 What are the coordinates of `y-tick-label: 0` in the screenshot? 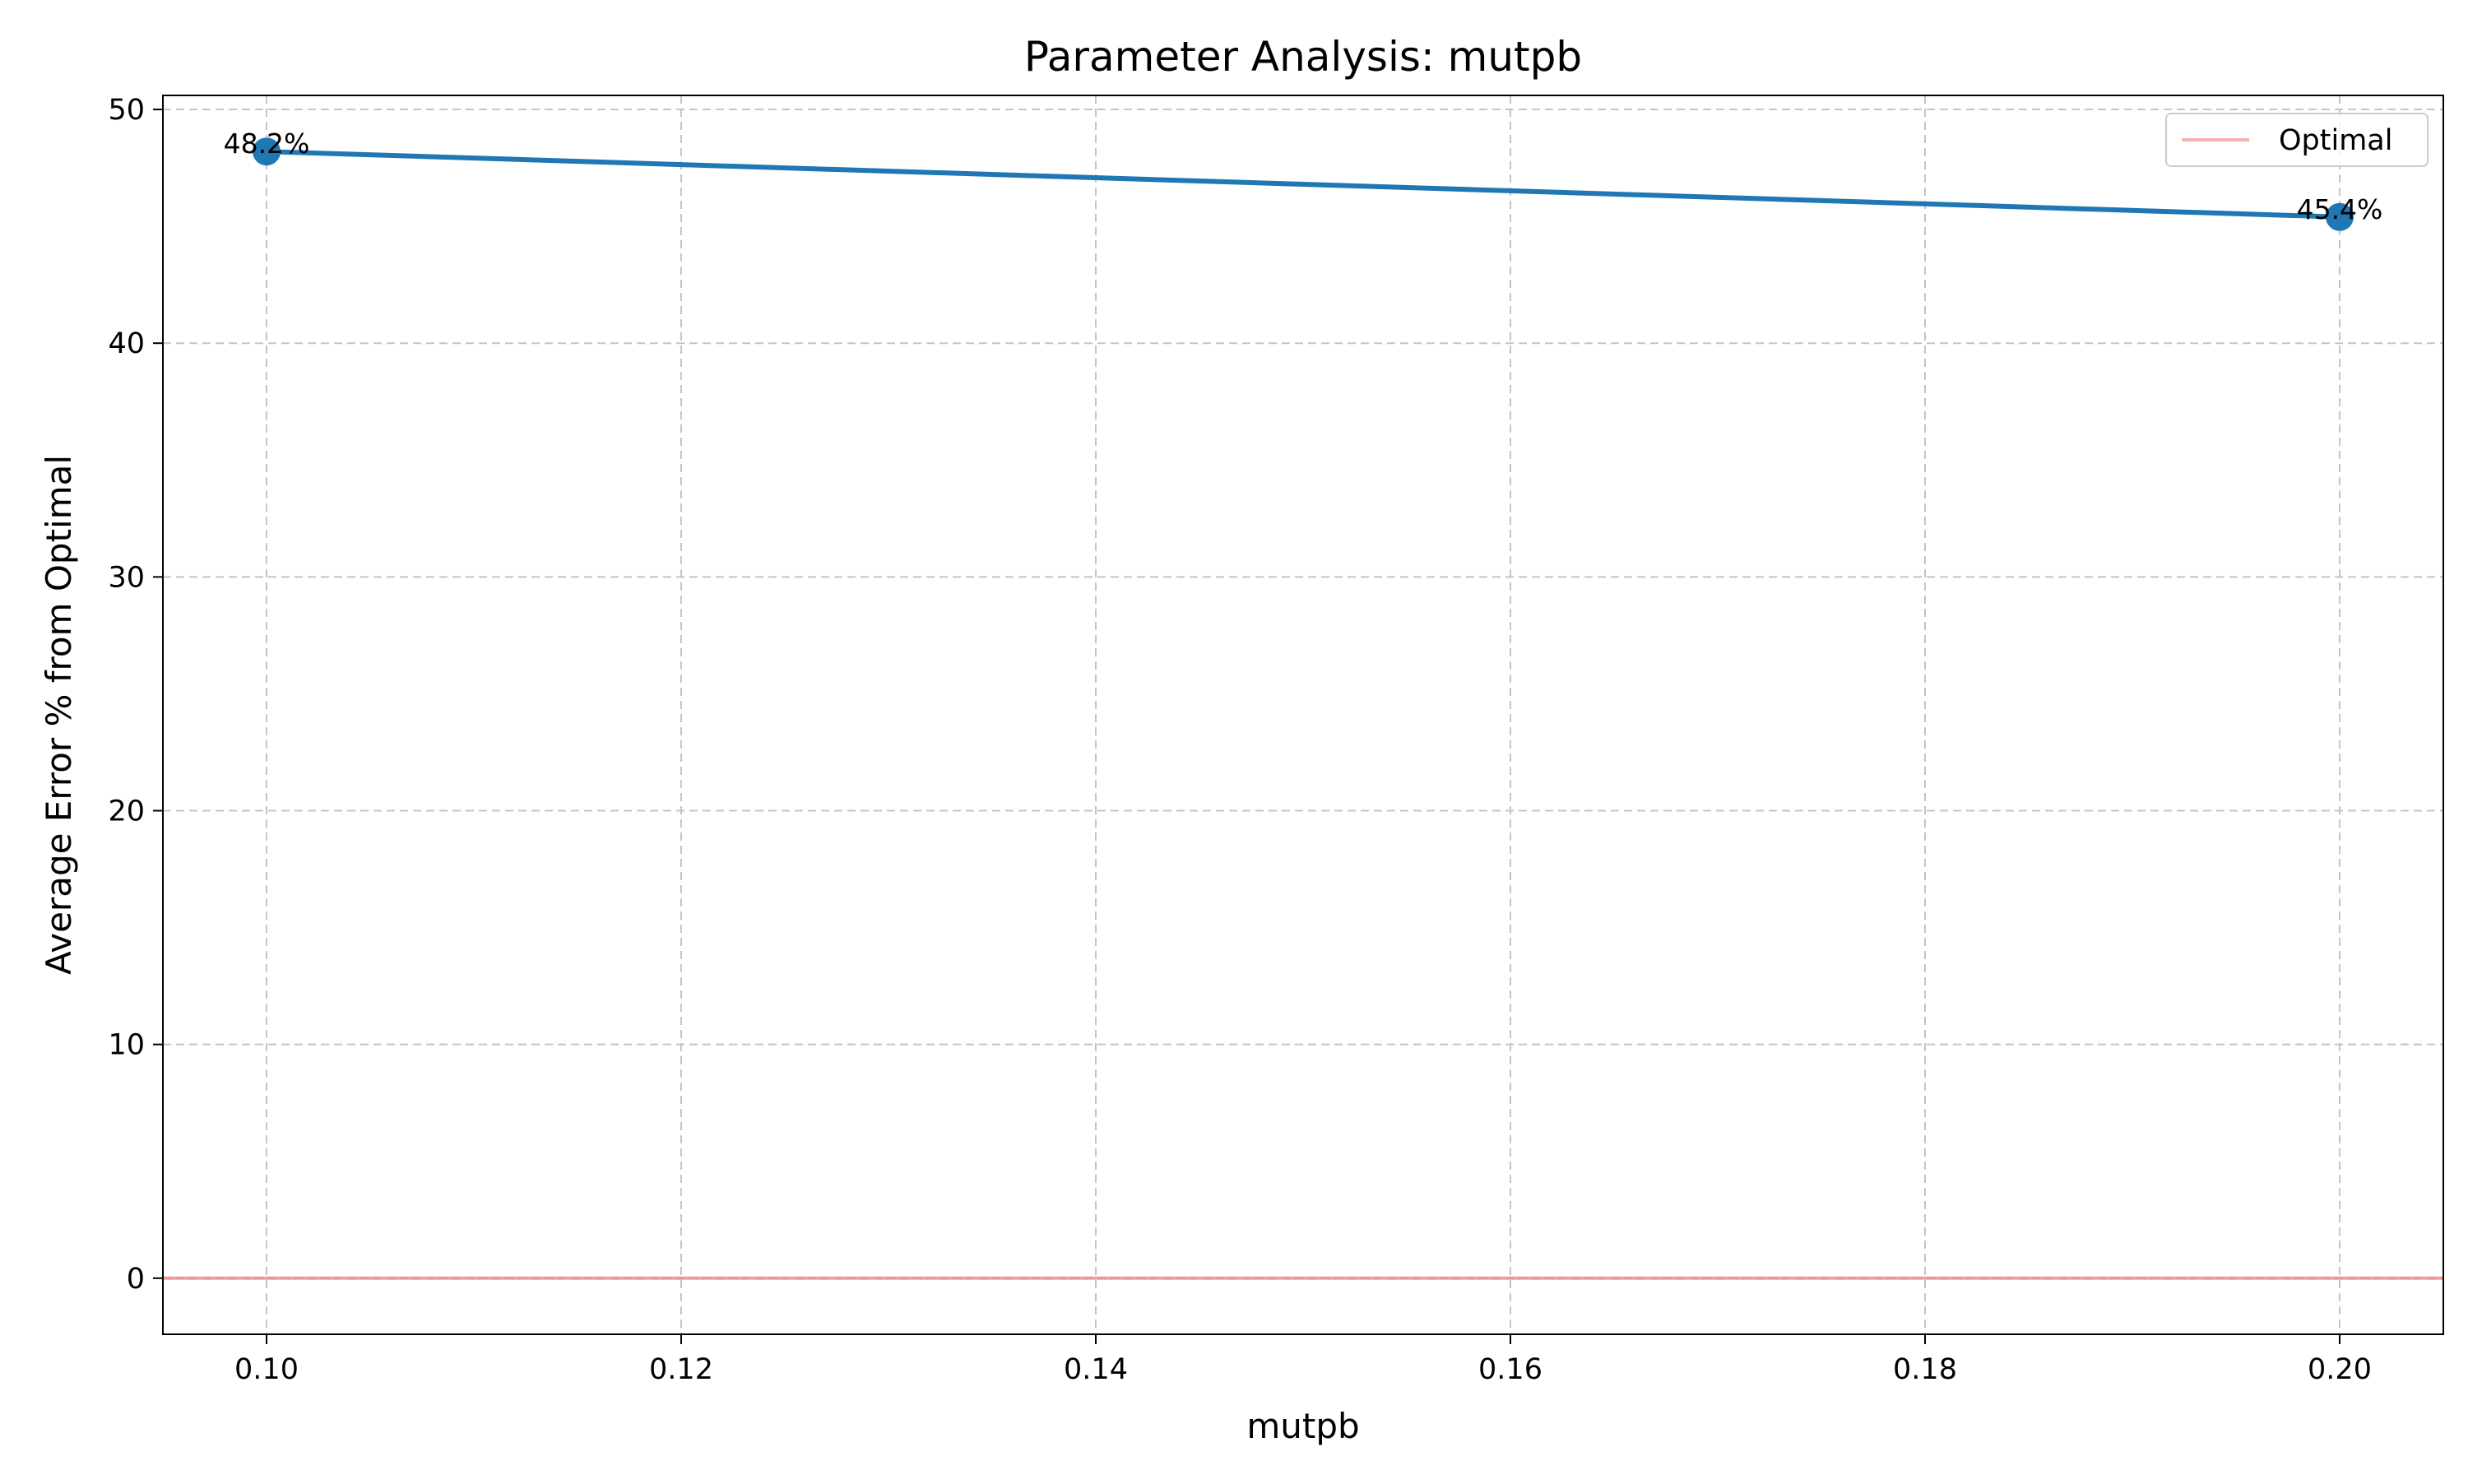 It's located at (136, 1279).